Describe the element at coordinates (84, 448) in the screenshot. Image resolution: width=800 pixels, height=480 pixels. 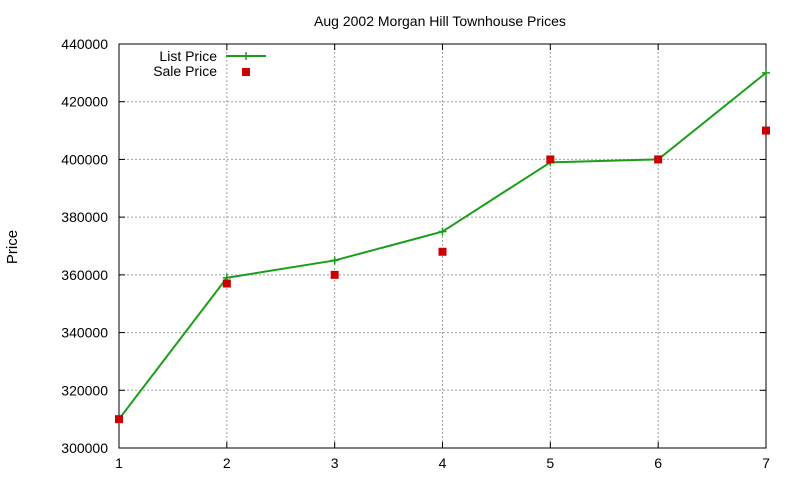
I see `y-tick-label: 300000` at that location.